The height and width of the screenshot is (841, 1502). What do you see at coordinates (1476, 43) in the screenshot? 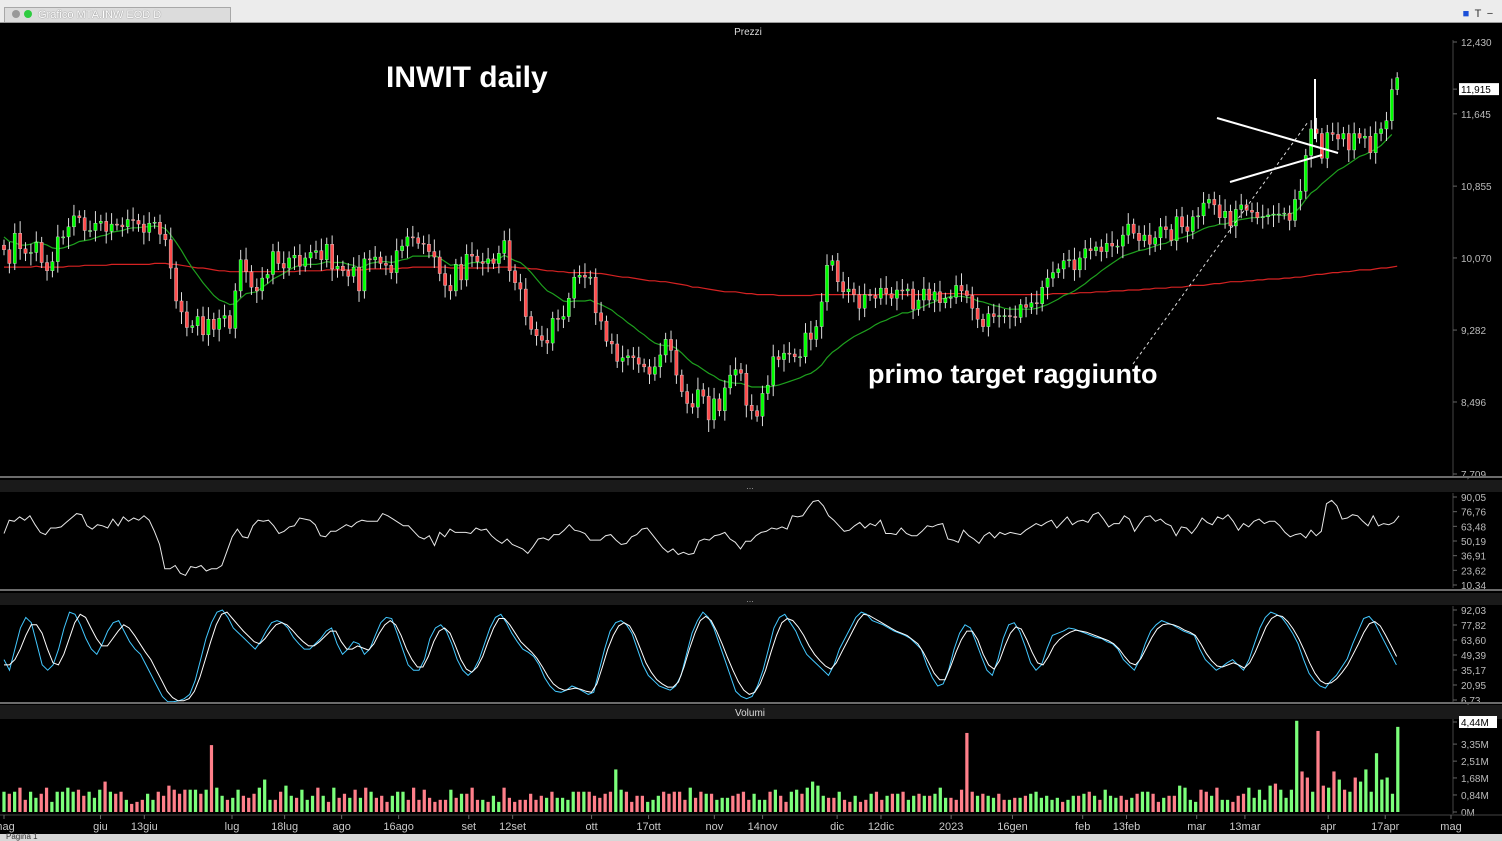
I see `price-tick-label: 12,430` at bounding box center [1476, 43].